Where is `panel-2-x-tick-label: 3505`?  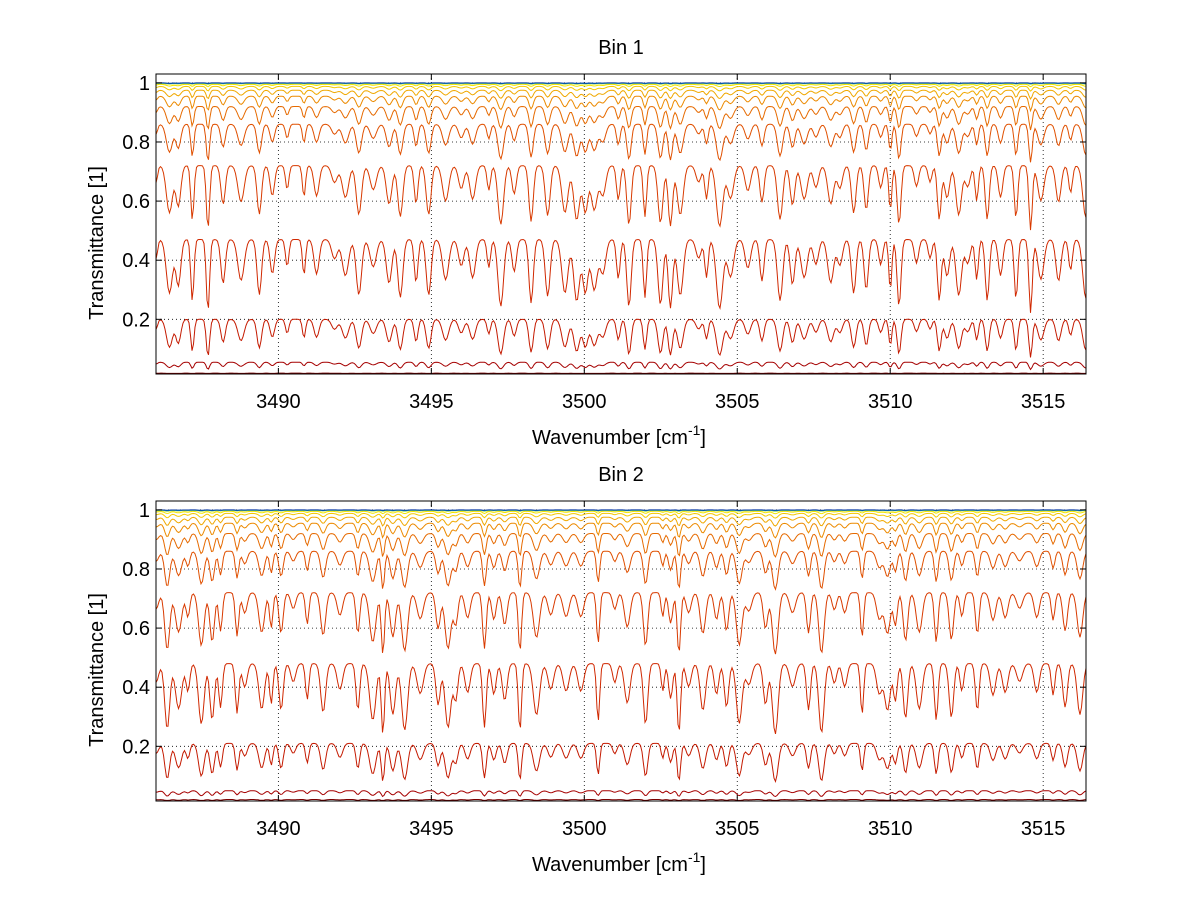
panel-2-x-tick-label: 3505 is located at coordinates (737, 829).